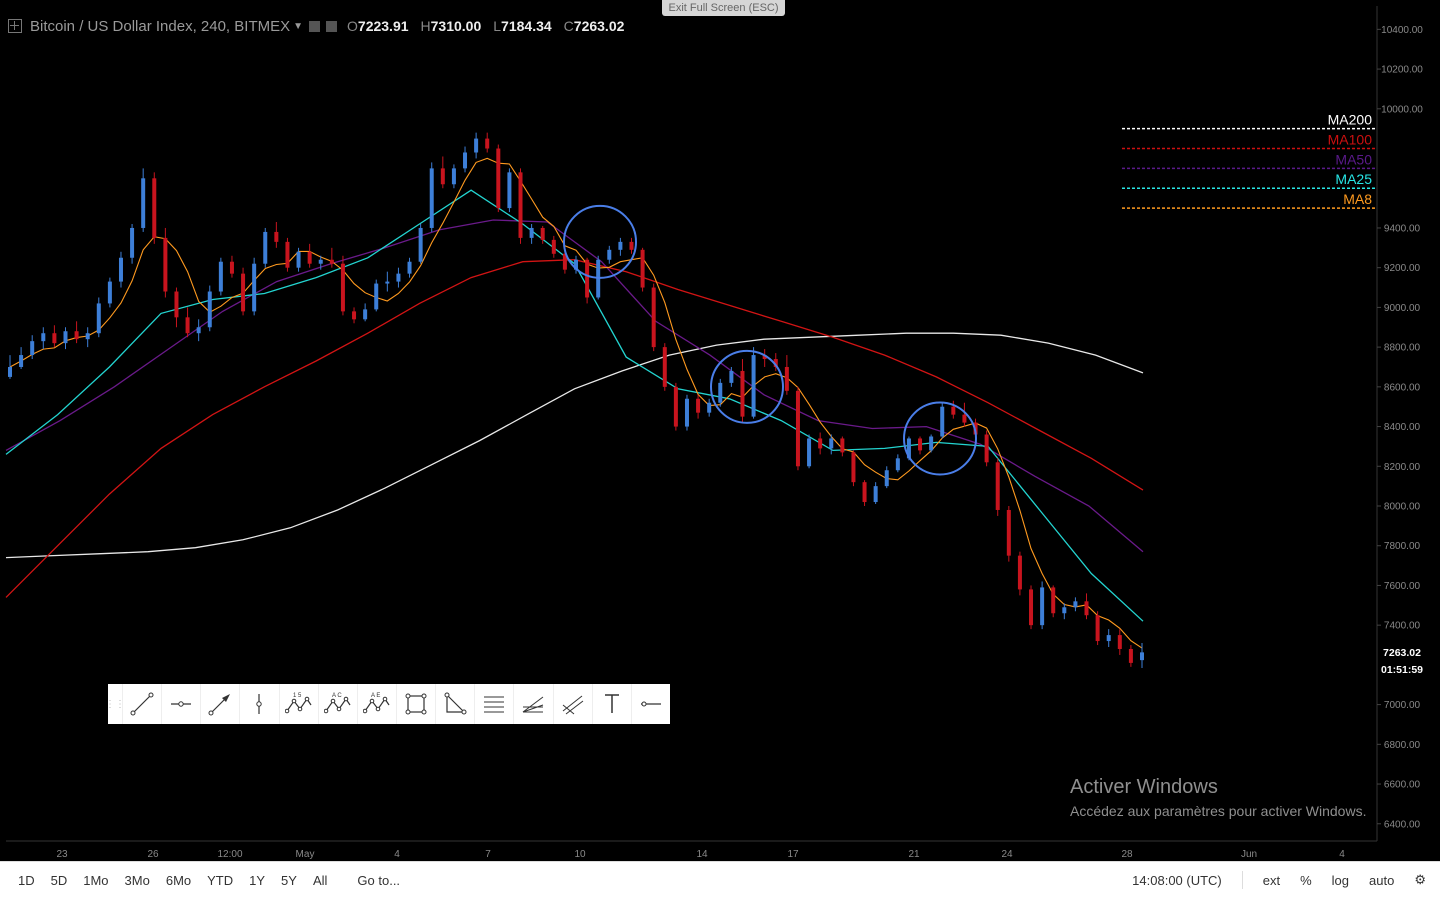 The height and width of the screenshot is (901, 1440). What do you see at coordinates (493, 704) in the screenshot?
I see `fib-retracement-tool-icon` at bounding box center [493, 704].